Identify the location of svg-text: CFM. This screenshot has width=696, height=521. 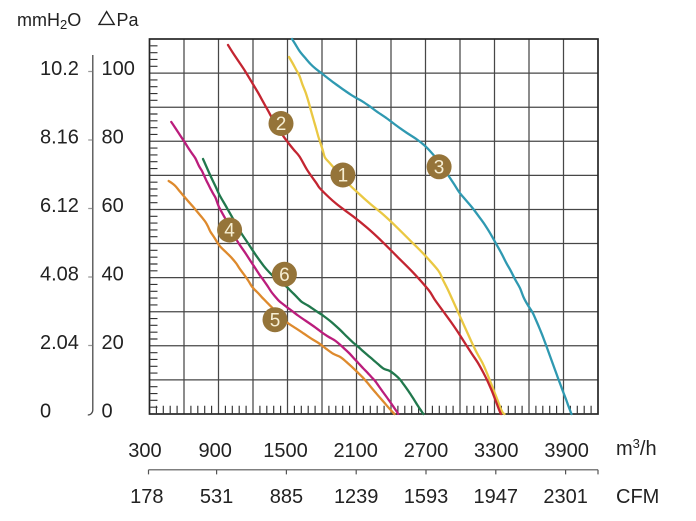
(637, 497).